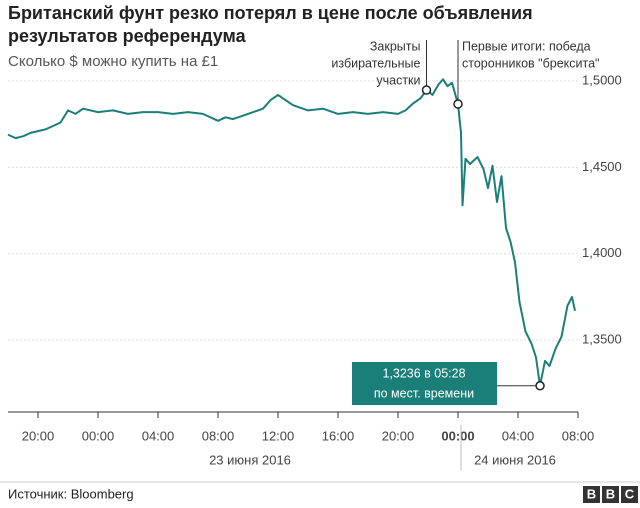 This screenshot has height=508, width=640. Describe the element at coordinates (375, 63) in the screenshot. I see `annotation-text: избирательные` at that location.